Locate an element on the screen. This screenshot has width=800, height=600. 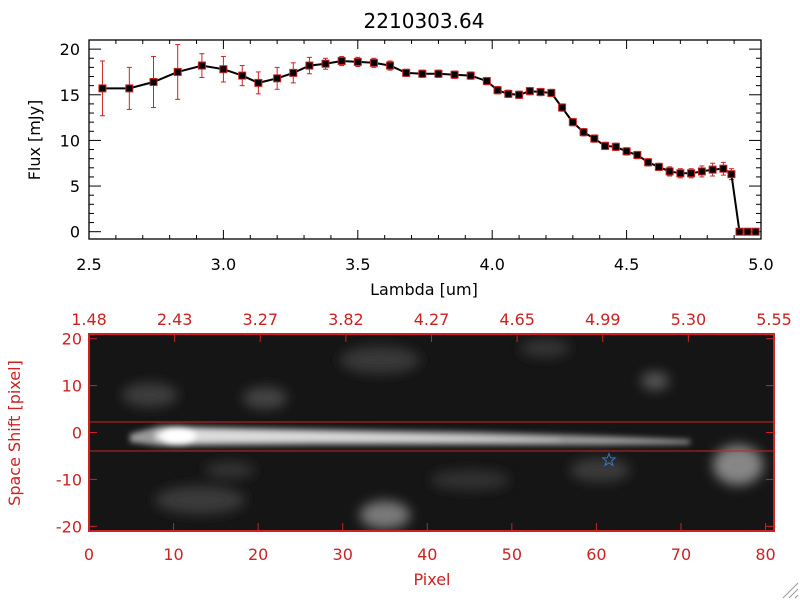
y-tick-label: 10 is located at coordinates (70, 140).